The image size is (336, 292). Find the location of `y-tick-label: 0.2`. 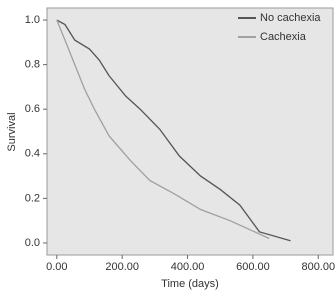

y-tick-label: 0.2 is located at coordinates (32, 198).